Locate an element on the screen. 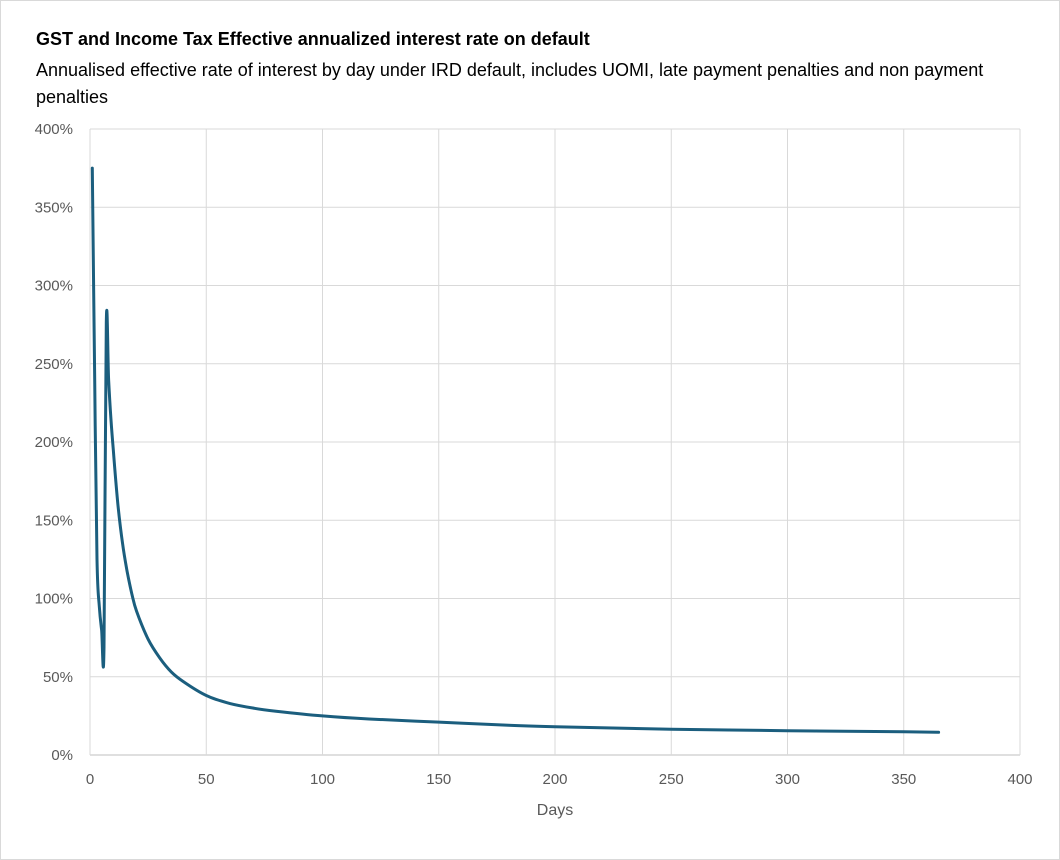  y-tick-label: 200% is located at coordinates (54, 442).